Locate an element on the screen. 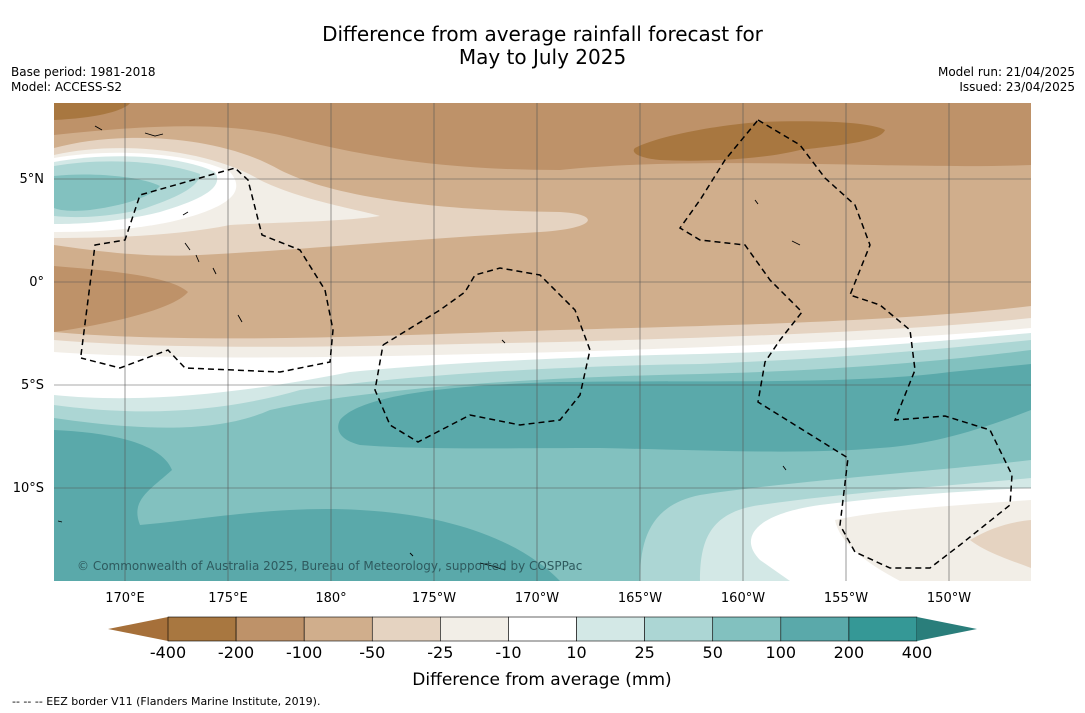 This screenshot has width=1085, height=713. field-dark-blob-northeast is located at coordinates (759, 141).